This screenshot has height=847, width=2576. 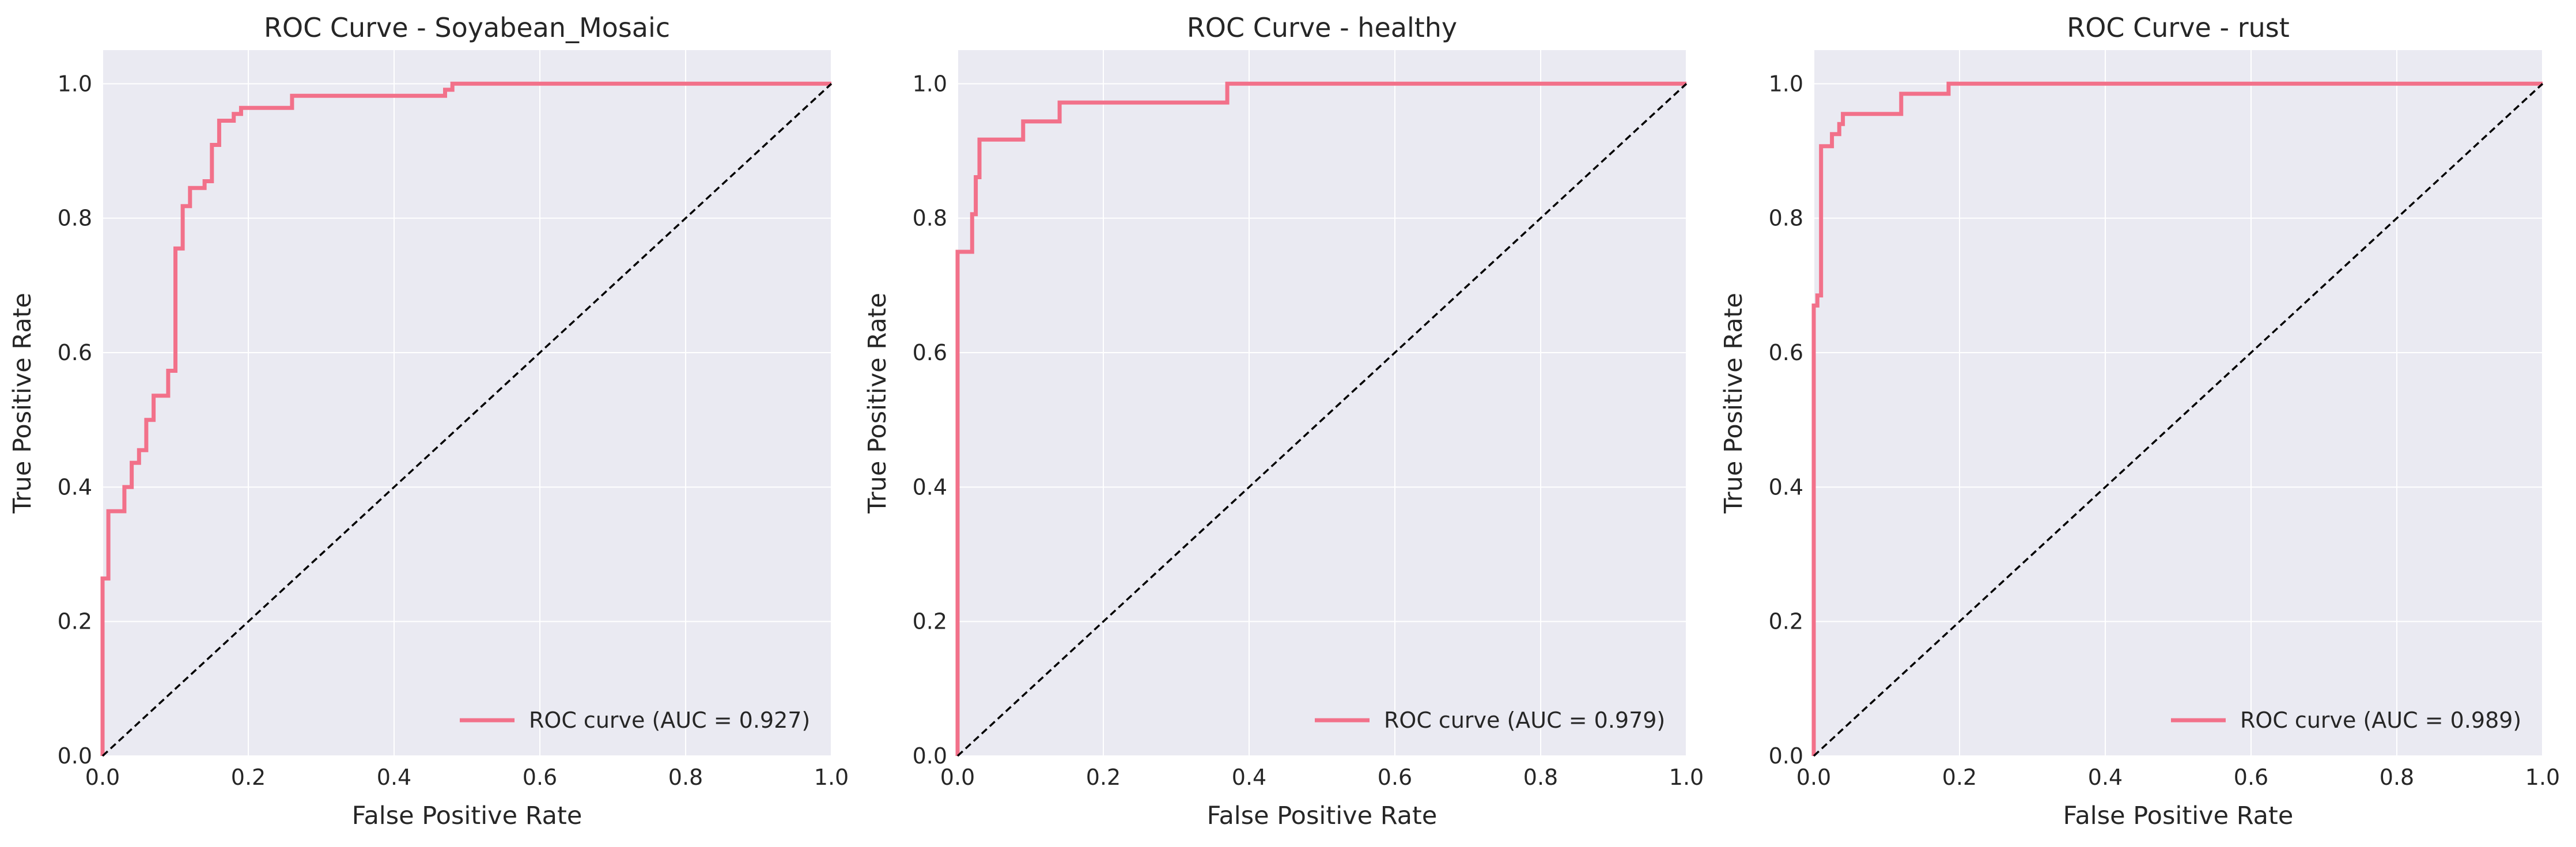 What do you see at coordinates (467, 27) in the screenshot?
I see `chart-title: ROC Curve - Soyabean_Mosaic` at bounding box center [467, 27].